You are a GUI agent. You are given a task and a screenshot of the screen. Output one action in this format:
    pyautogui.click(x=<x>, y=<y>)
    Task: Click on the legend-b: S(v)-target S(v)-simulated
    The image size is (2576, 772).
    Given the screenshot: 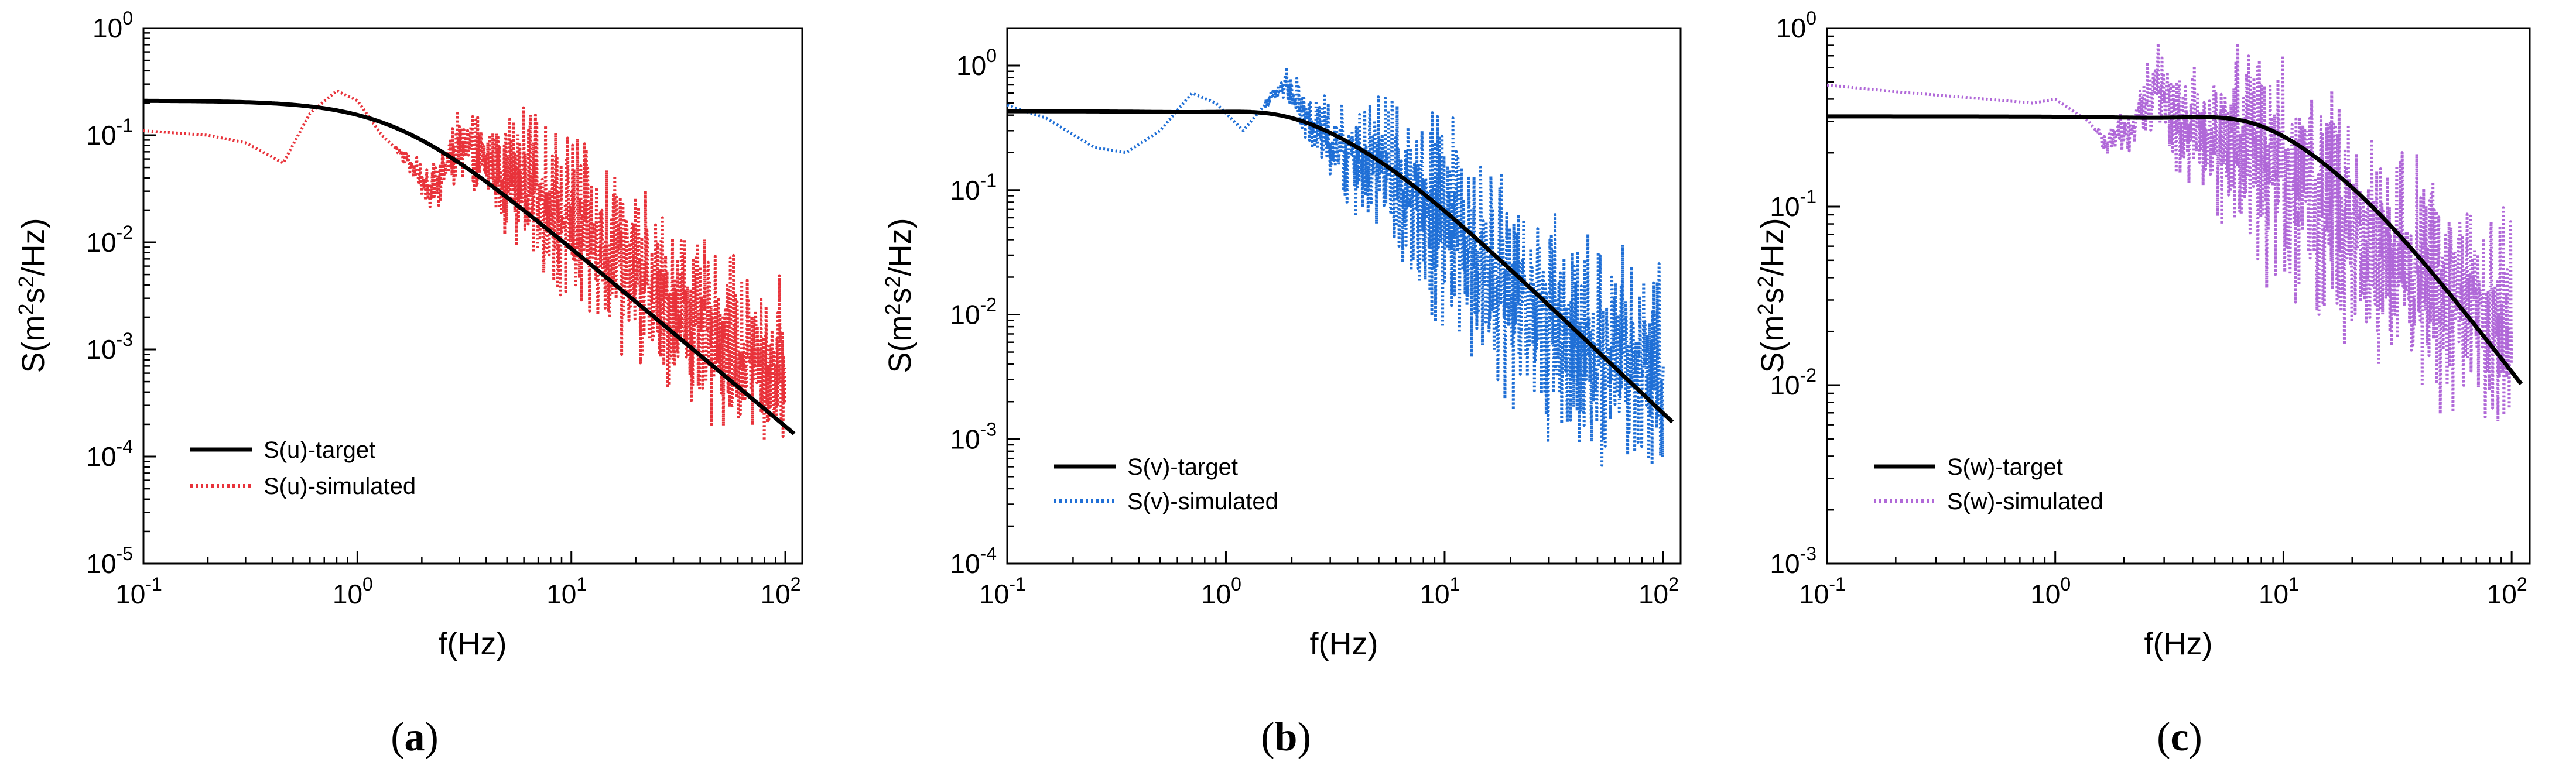 What is the action you would take?
    pyautogui.click(x=1166, y=484)
    